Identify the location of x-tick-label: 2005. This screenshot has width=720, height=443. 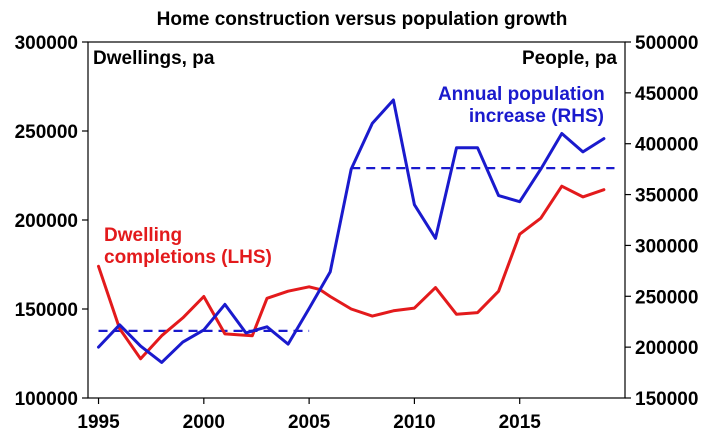
(309, 422).